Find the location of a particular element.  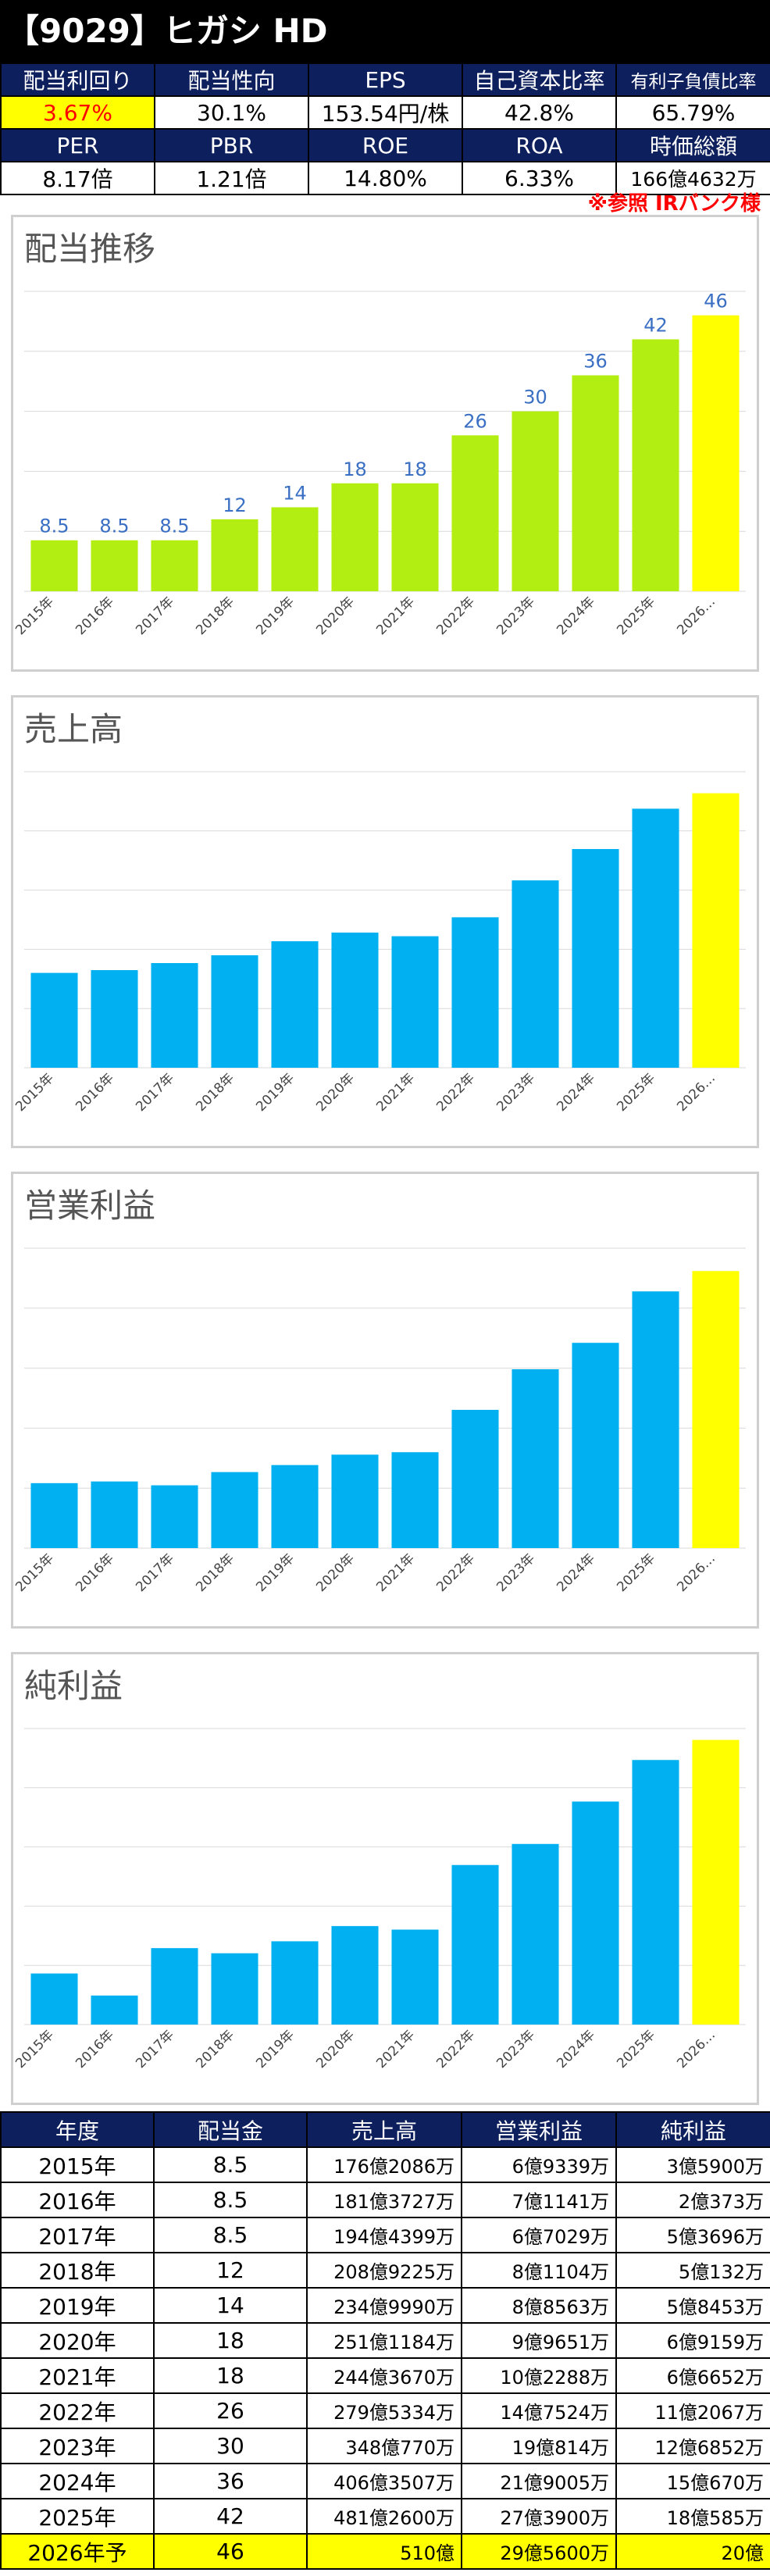

table-row: 2019年 14 234億9990万 8億8563万 5億8453万 is located at coordinates (385, 2305).